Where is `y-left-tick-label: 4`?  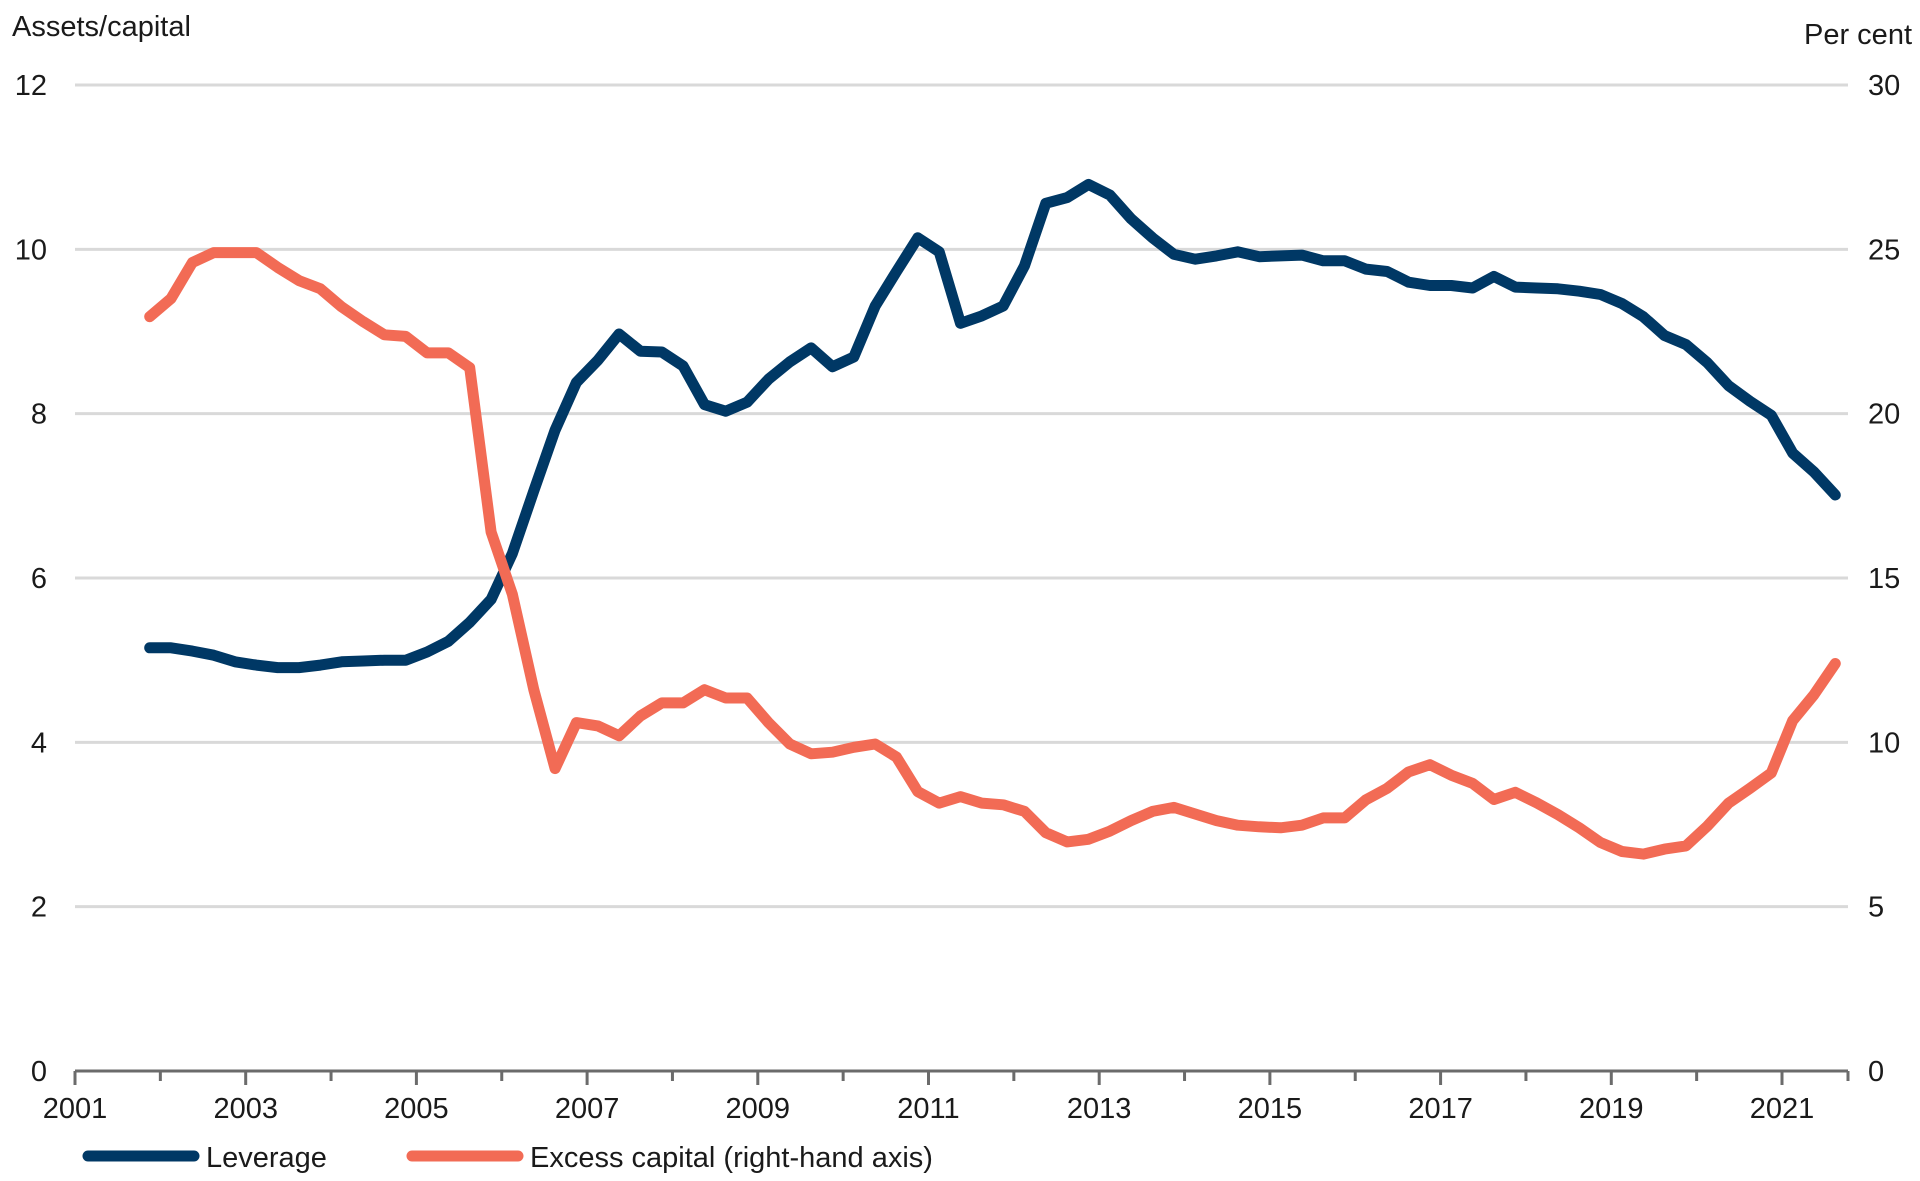 y-left-tick-label: 4 is located at coordinates (39, 743).